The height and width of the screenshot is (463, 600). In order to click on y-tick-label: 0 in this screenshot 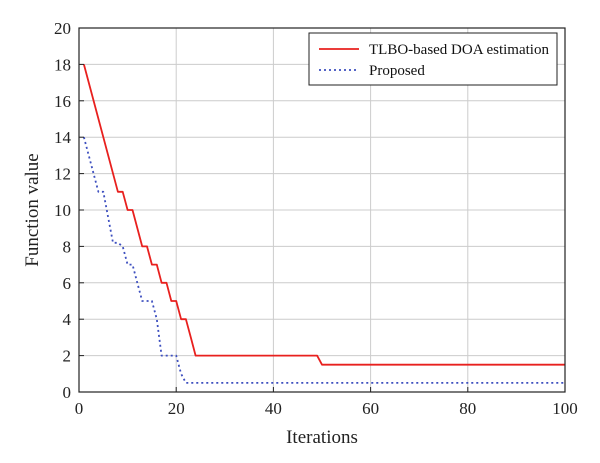, I will do `click(67, 392)`.